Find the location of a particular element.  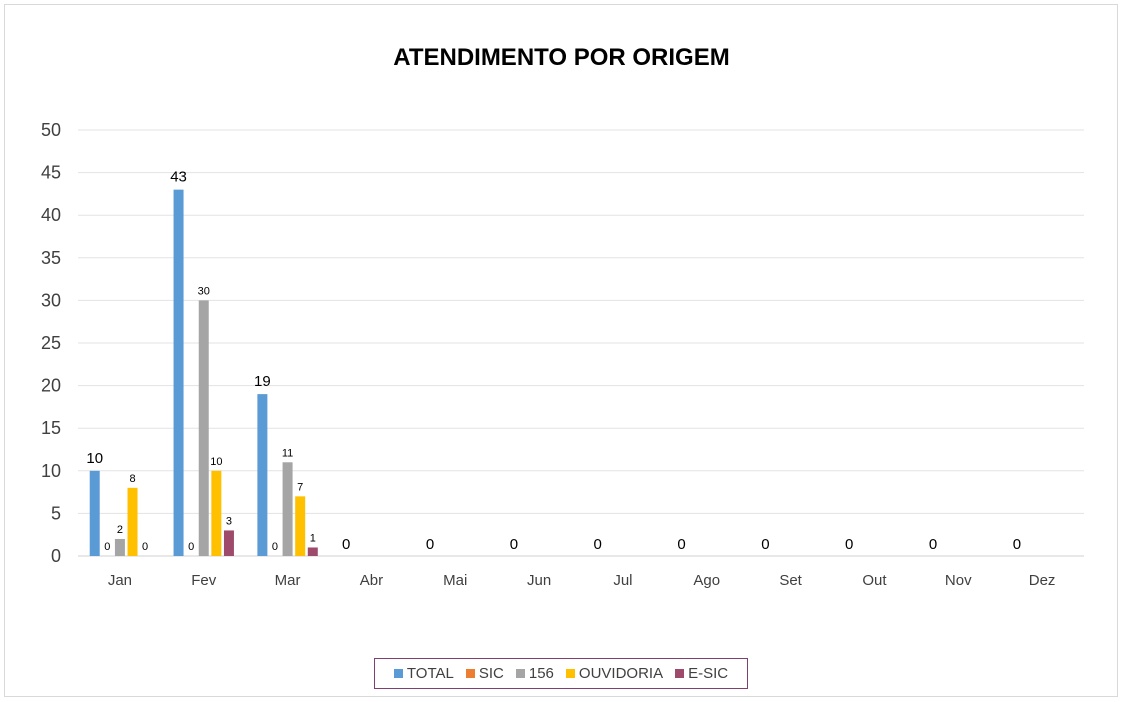

legend-item: E-SIC is located at coordinates (701, 673).